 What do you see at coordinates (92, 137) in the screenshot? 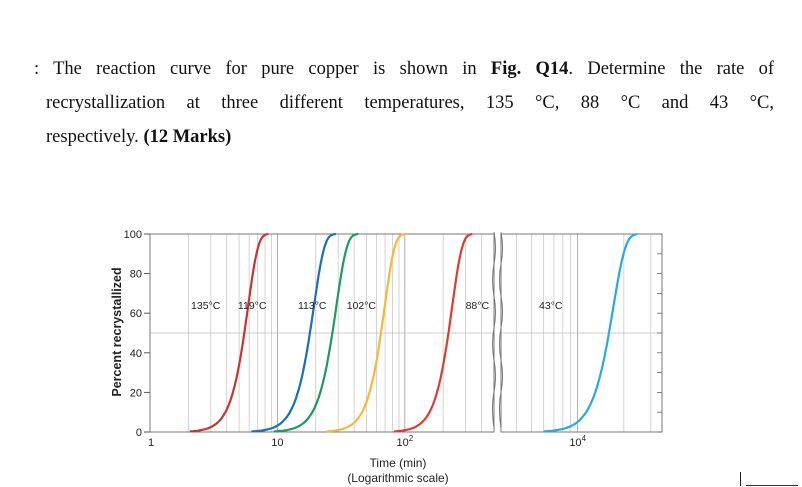
I see `question-line3: respectively.` at bounding box center [92, 137].